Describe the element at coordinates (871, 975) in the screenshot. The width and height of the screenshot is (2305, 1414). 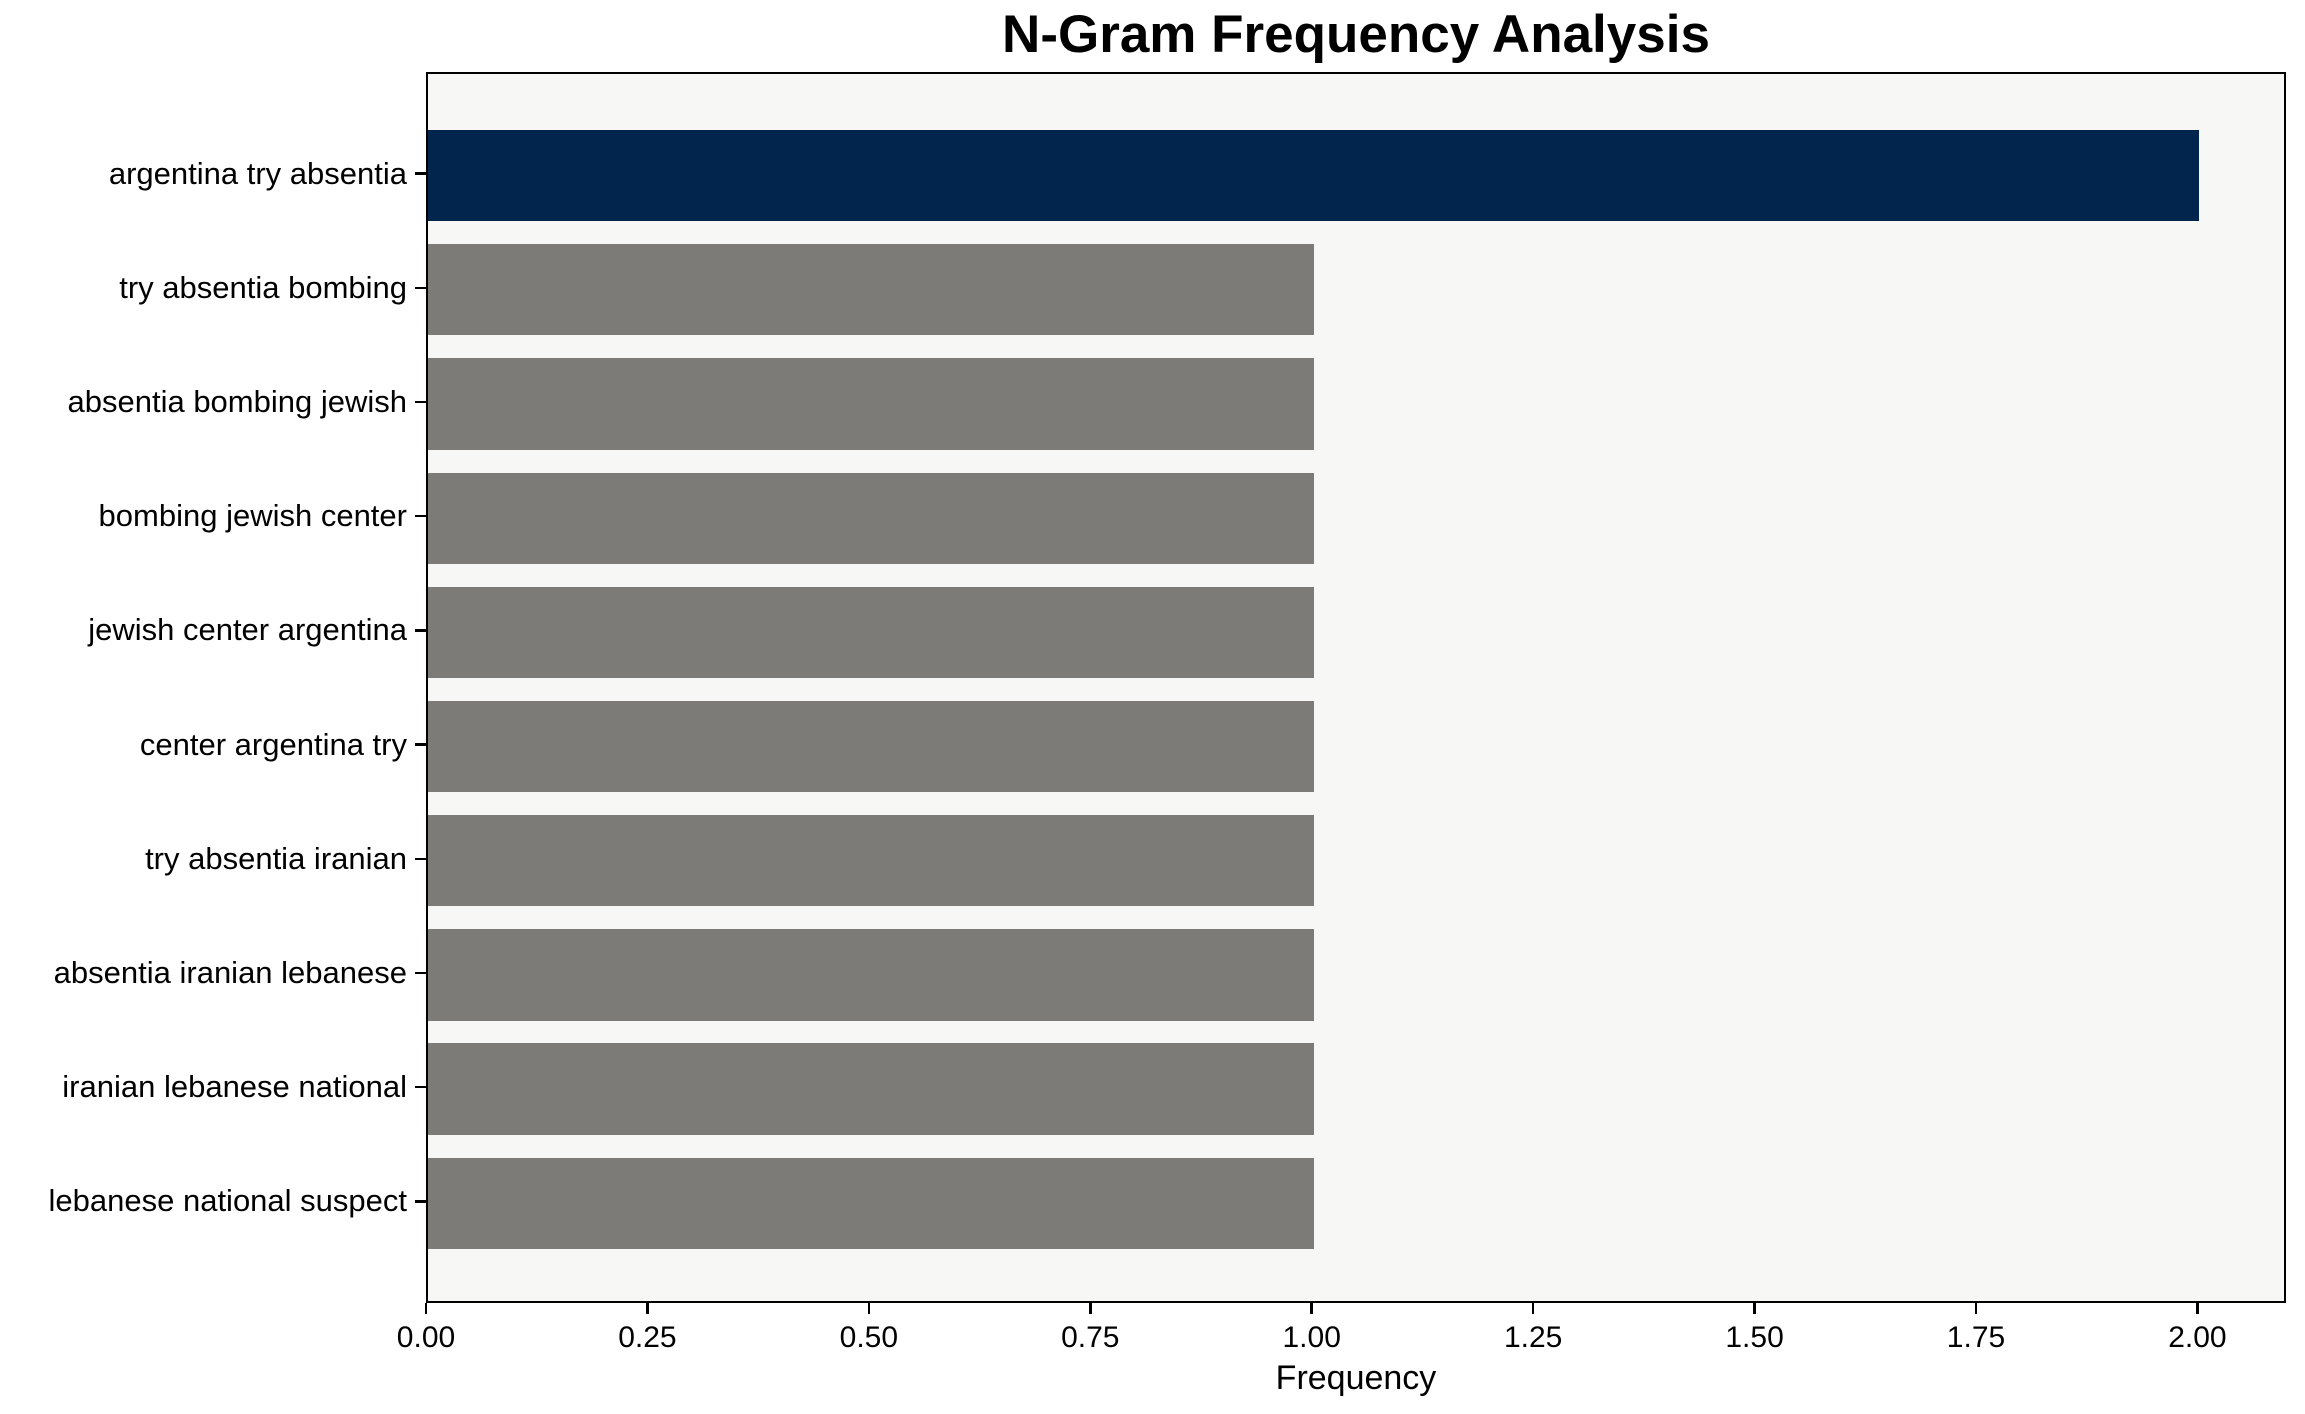
I see `bar-absentia-iranian-lebanese` at that location.